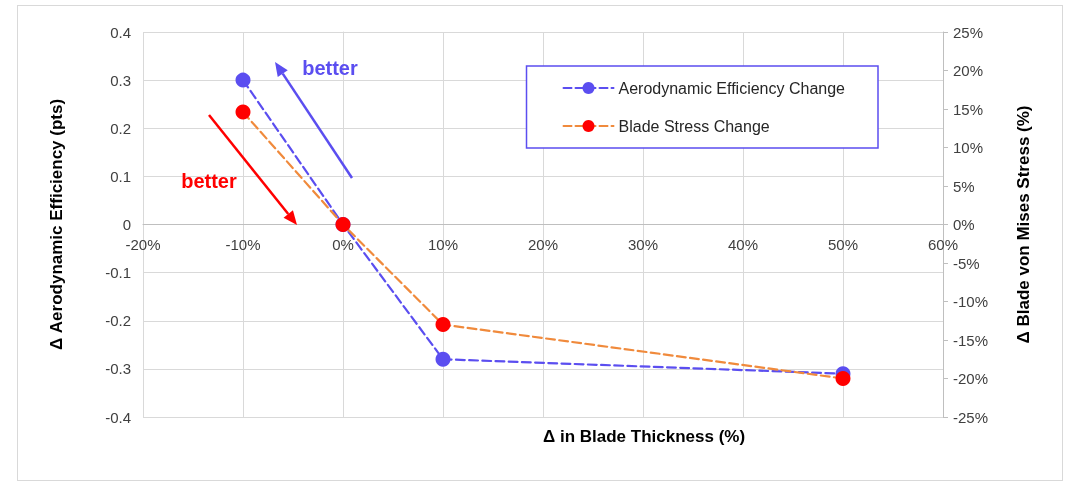 The image size is (1083, 483). I want to click on x-tick-label: 40%, so click(743, 244).